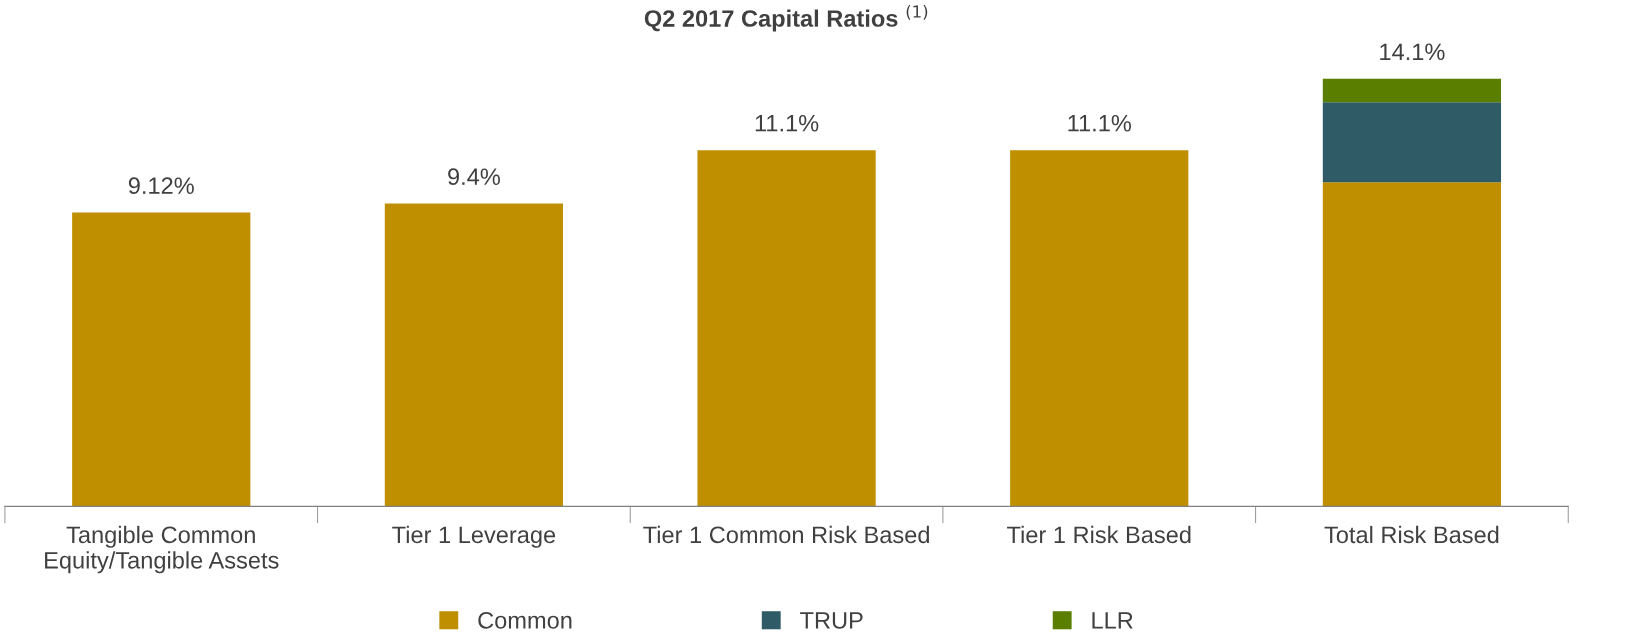 This screenshot has width=1637, height=637. Describe the element at coordinates (786, 18) in the screenshot. I see `chart-title: Q2 2017 Capital Ratios $^{(1)}$` at that location.